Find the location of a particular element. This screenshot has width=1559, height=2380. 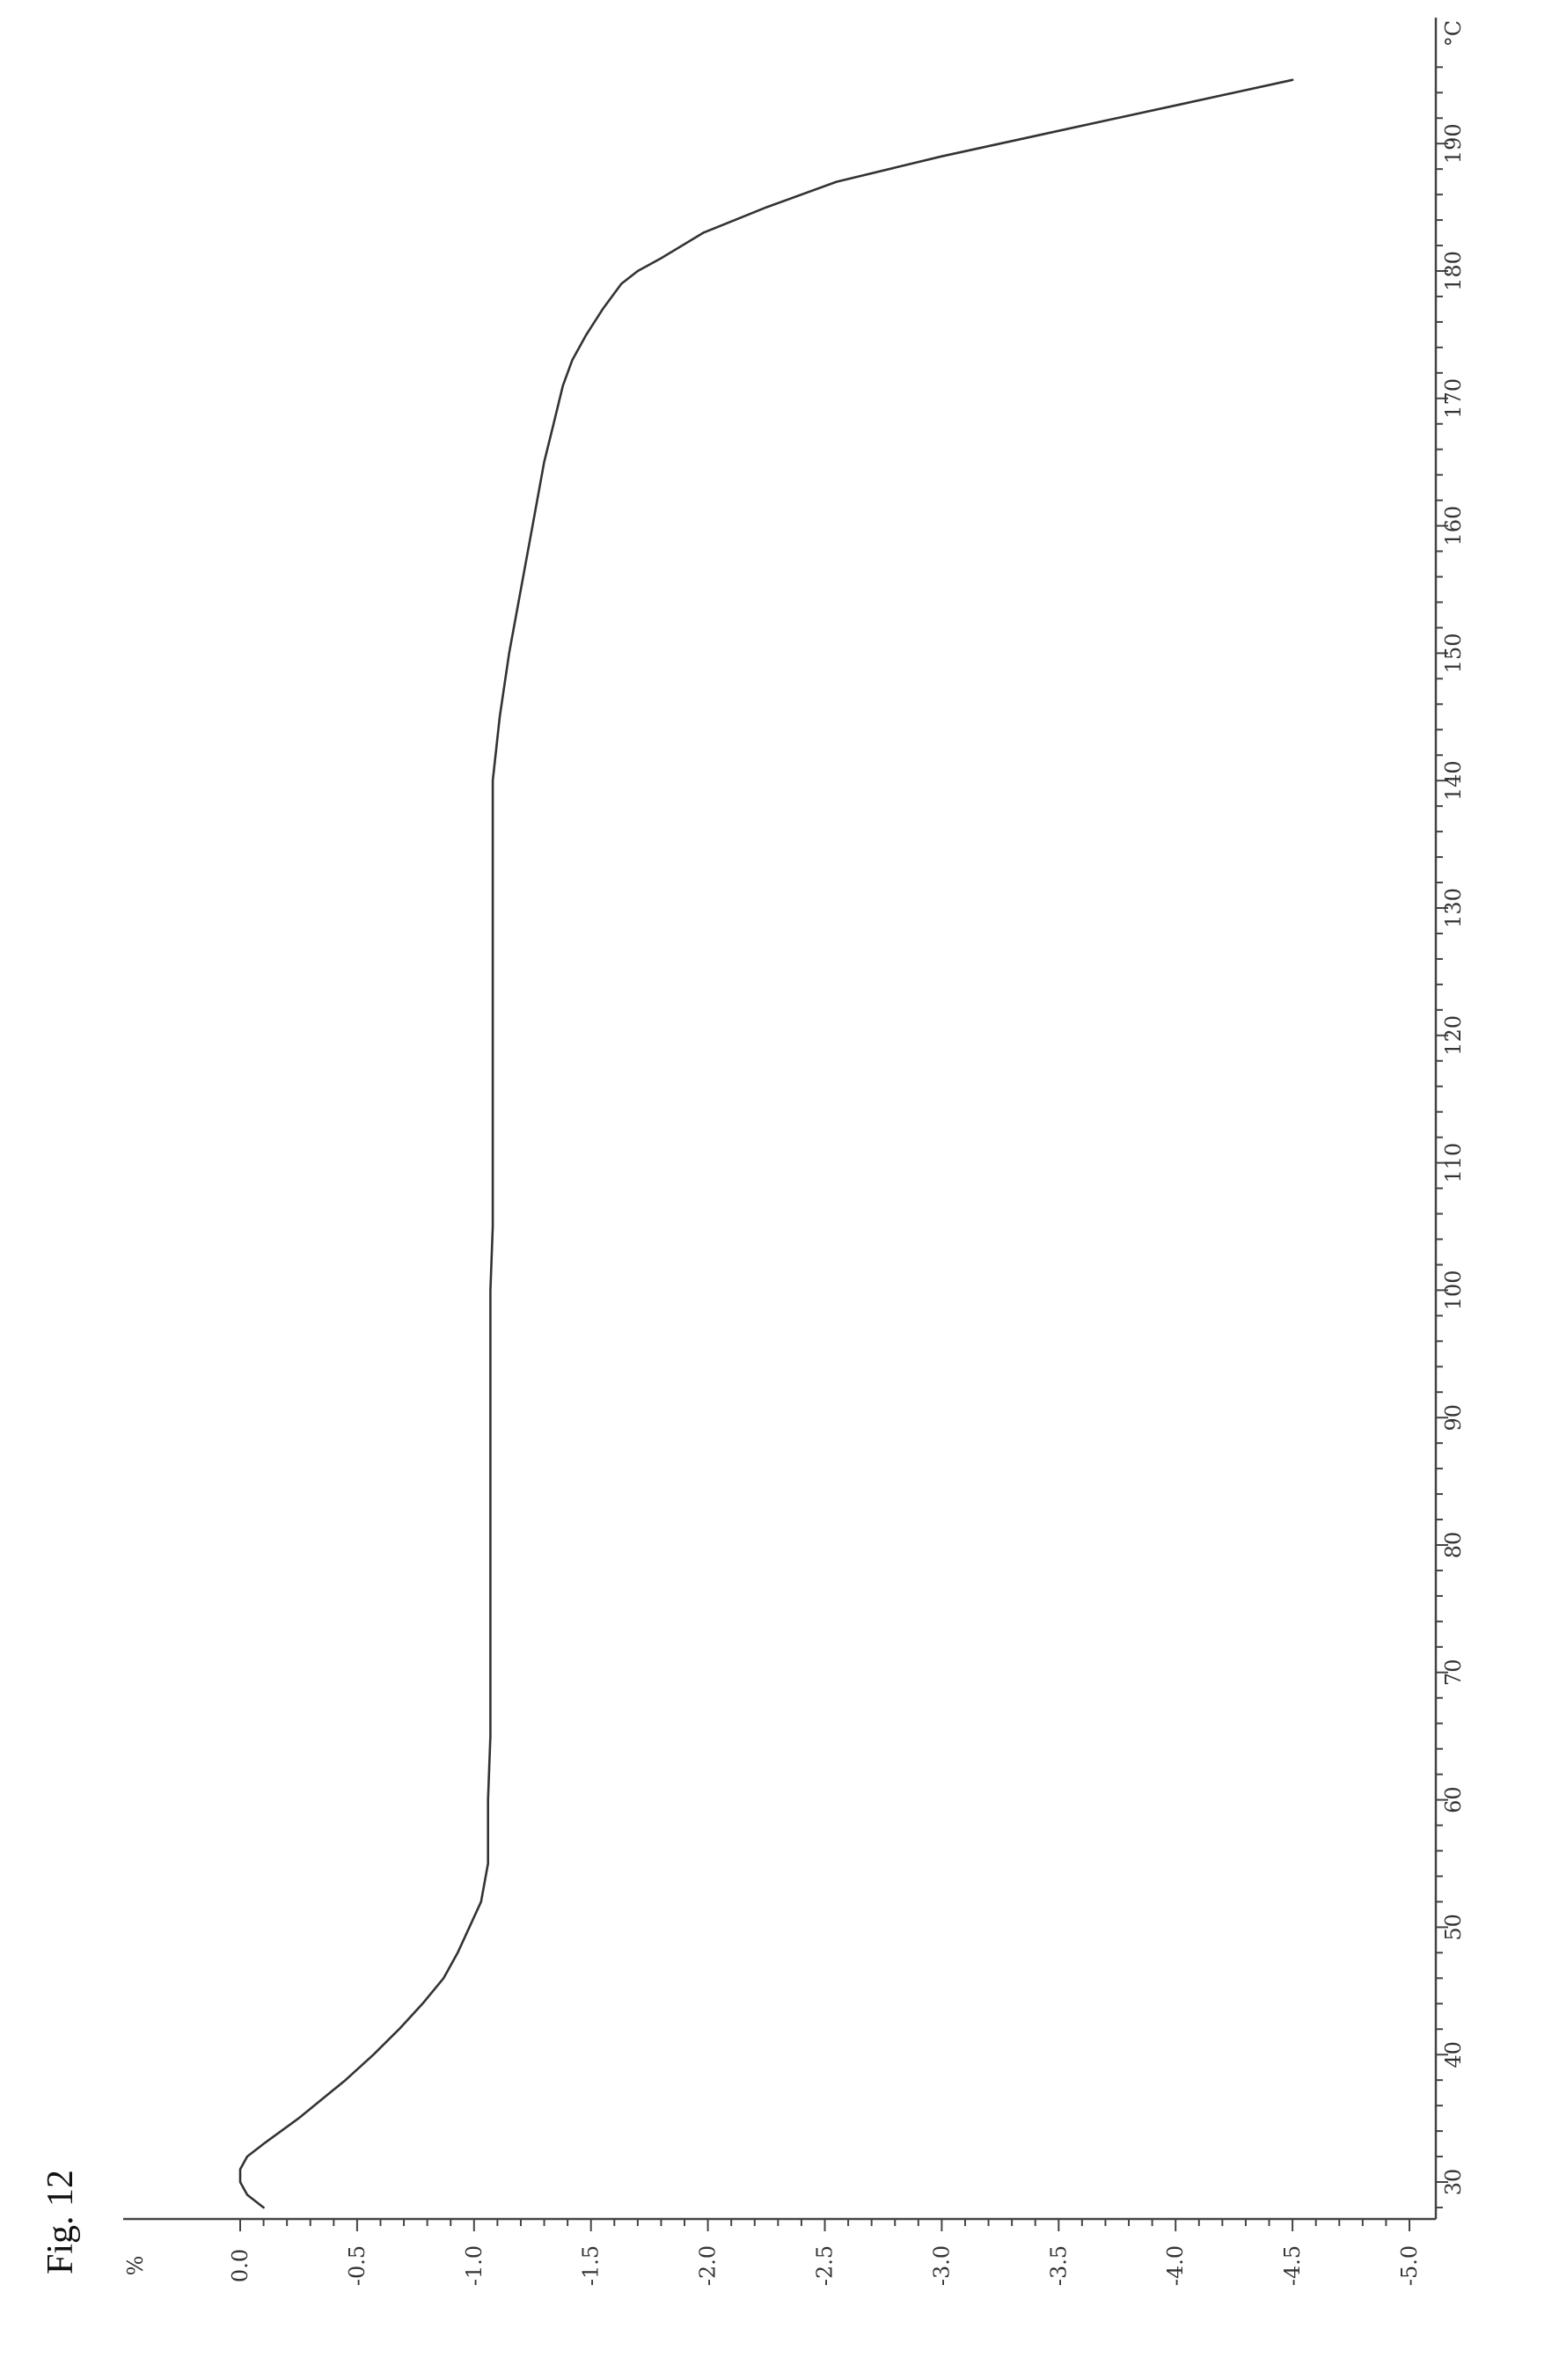

x-tick-label: 100 is located at coordinates (1453, 1290).